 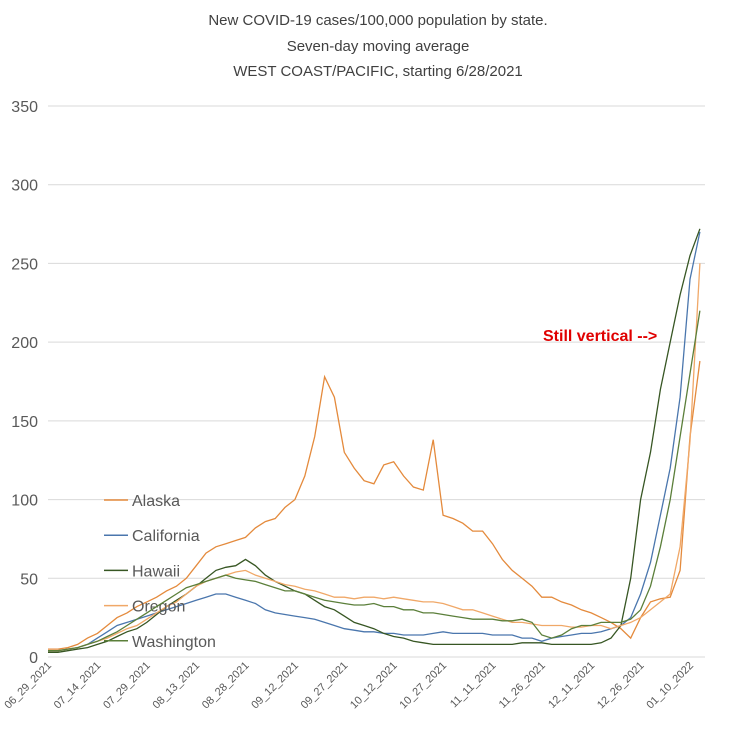 What do you see at coordinates (374, 686) in the screenshot?
I see `x-tick-label: 10_12_2021` at bounding box center [374, 686].